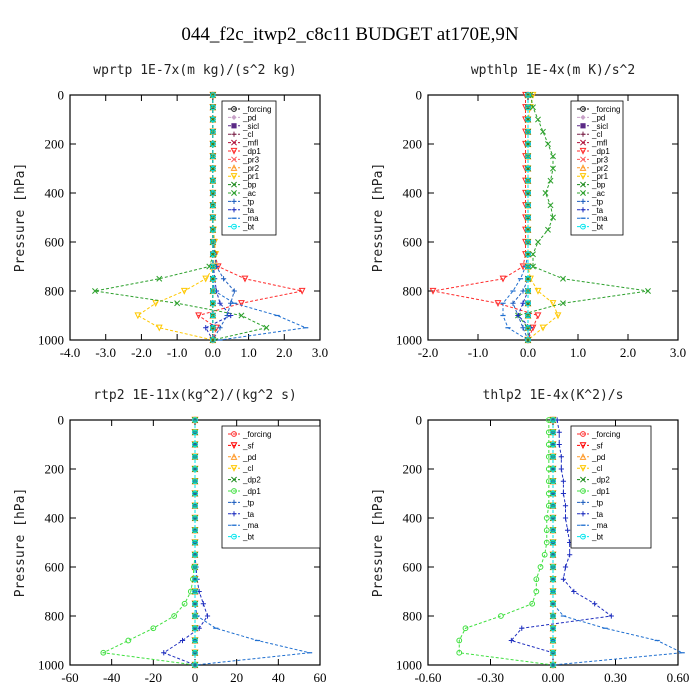 This screenshot has width=700, height=700. Describe the element at coordinates (678, 677) in the screenshot. I see `x-tick-label: 0.60` at that location.